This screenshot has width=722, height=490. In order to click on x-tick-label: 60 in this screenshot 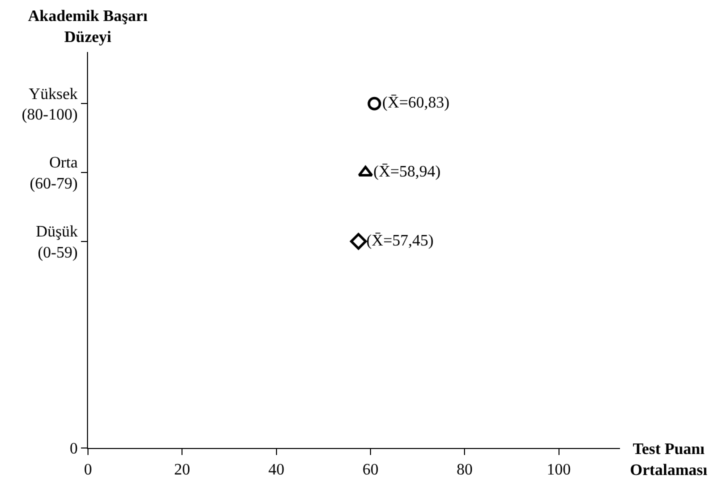, I will do `click(370, 469)`.